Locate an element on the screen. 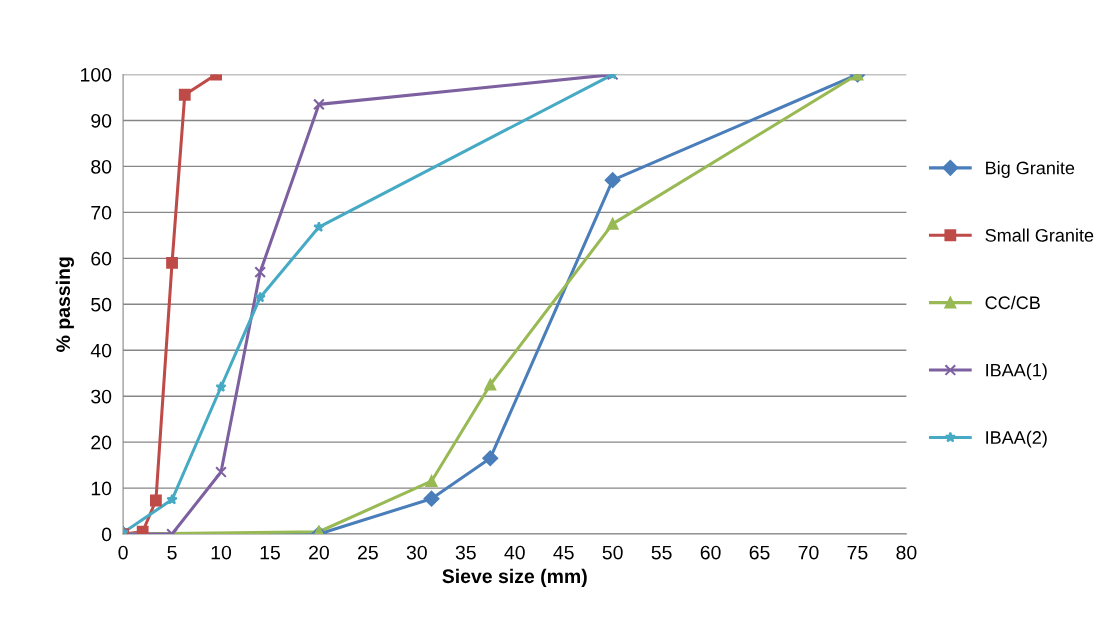 The image size is (1119, 621). legend-label: IBAA(1) is located at coordinates (1016, 372).